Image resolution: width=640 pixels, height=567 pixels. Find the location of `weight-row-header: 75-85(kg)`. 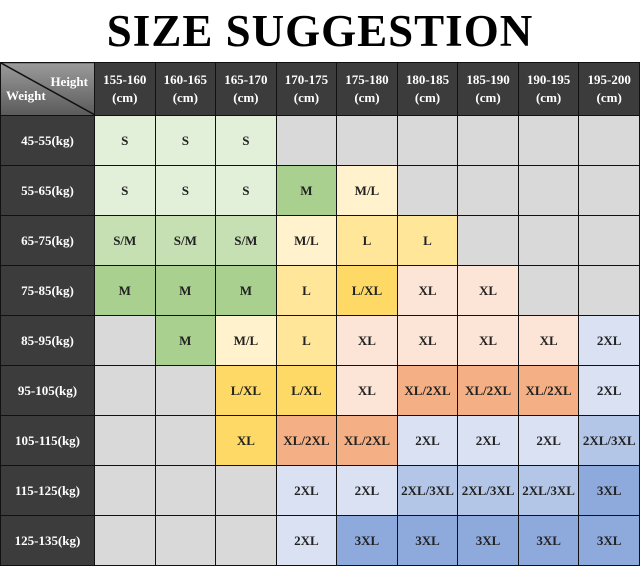

weight-row-header: 75-85(kg) is located at coordinates (47, 290).